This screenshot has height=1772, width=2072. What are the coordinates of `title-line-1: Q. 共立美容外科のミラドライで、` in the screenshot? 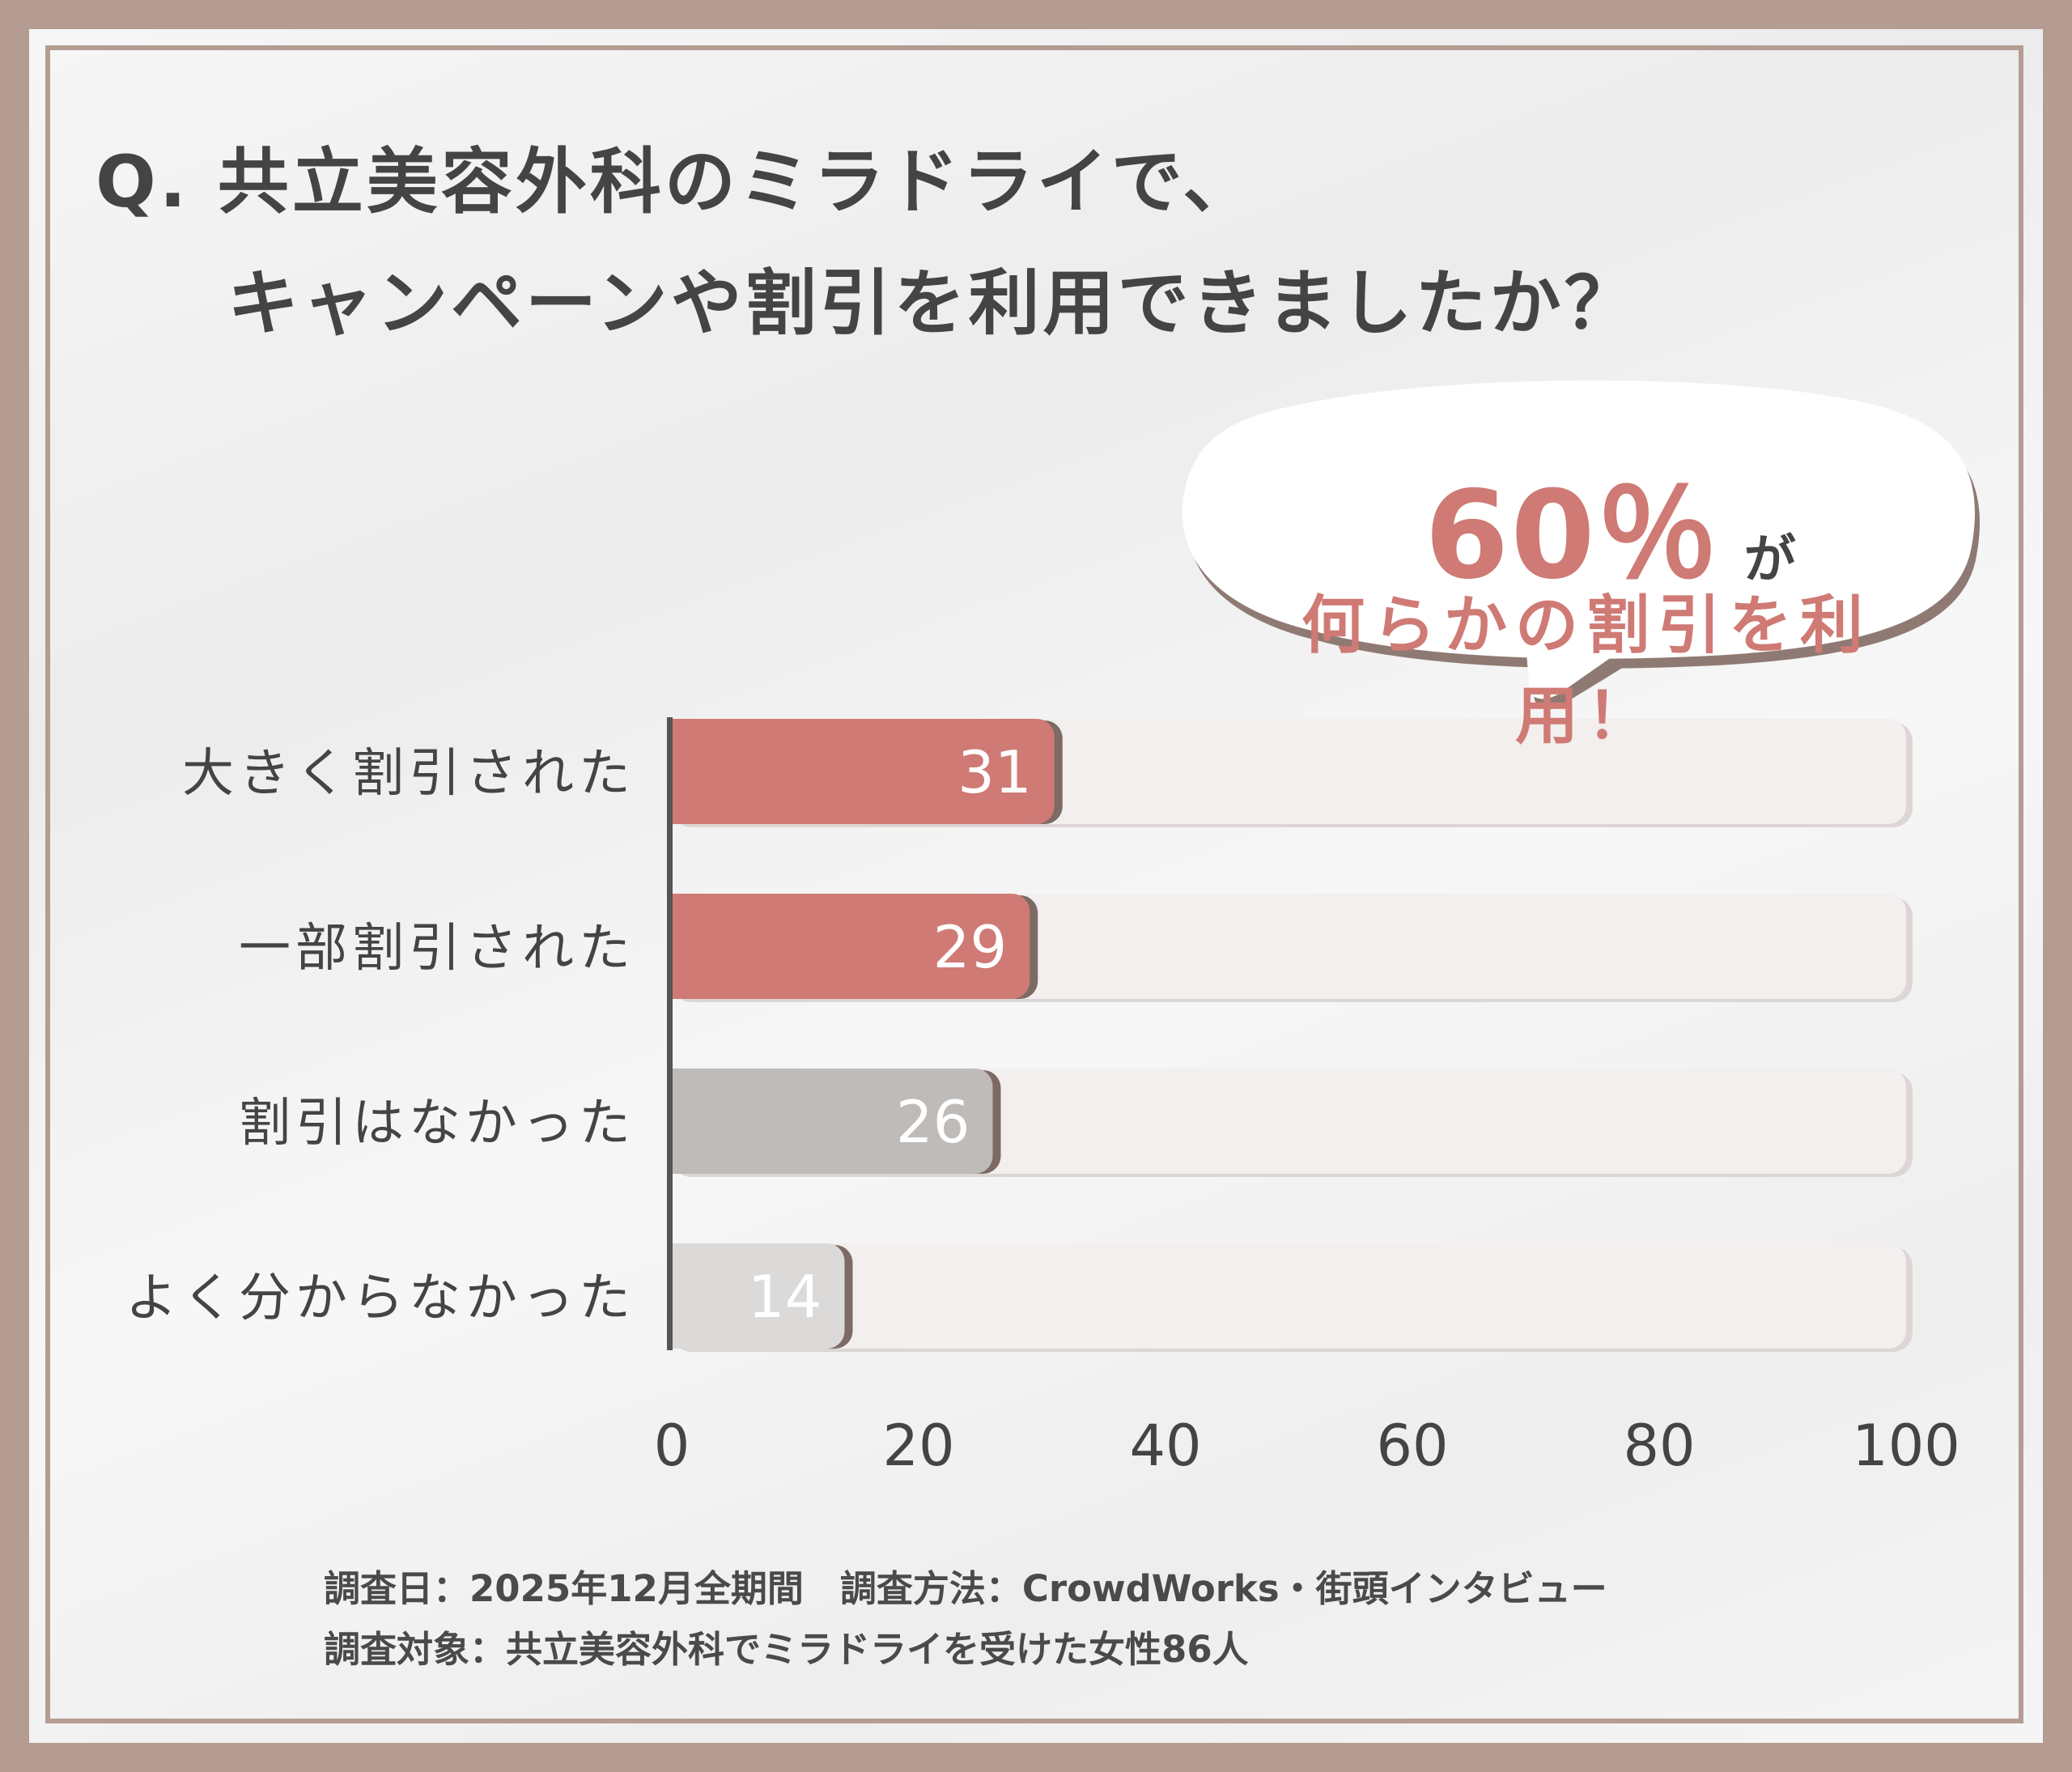 It's located at (677, 182).